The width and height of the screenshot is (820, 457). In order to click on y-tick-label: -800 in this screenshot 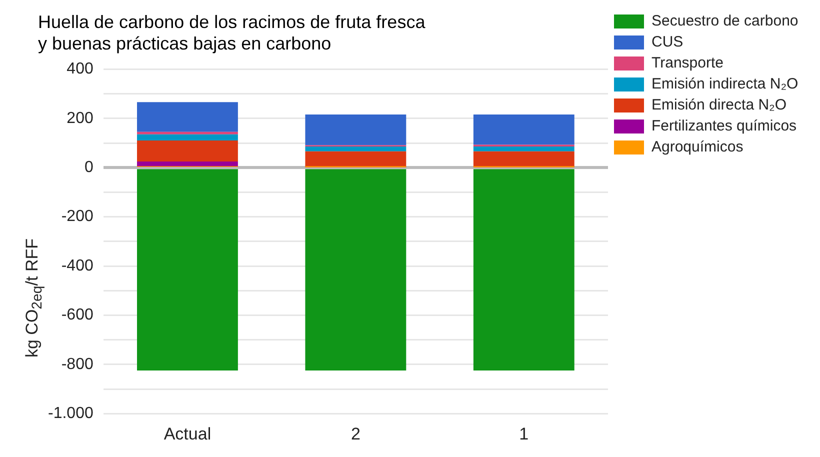, I will do `click(77, 364)`.